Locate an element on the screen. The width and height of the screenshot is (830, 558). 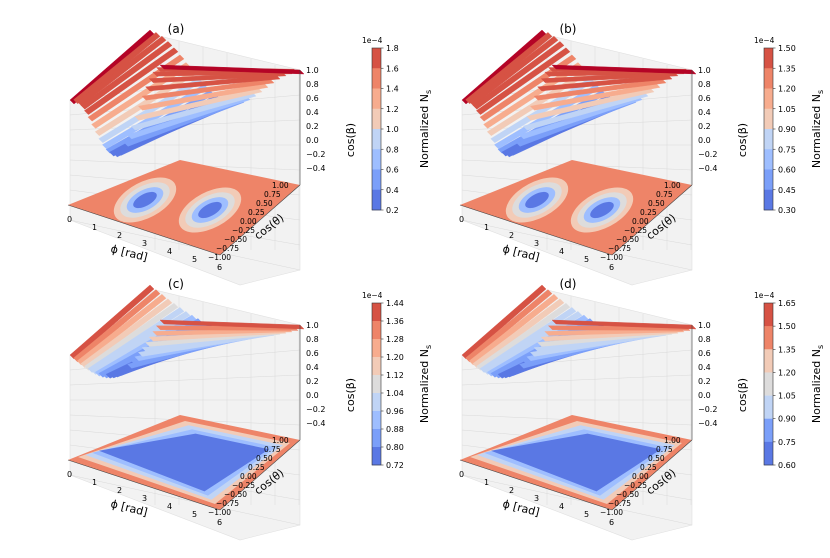
floor-fill is located at coordinates (184, 207).